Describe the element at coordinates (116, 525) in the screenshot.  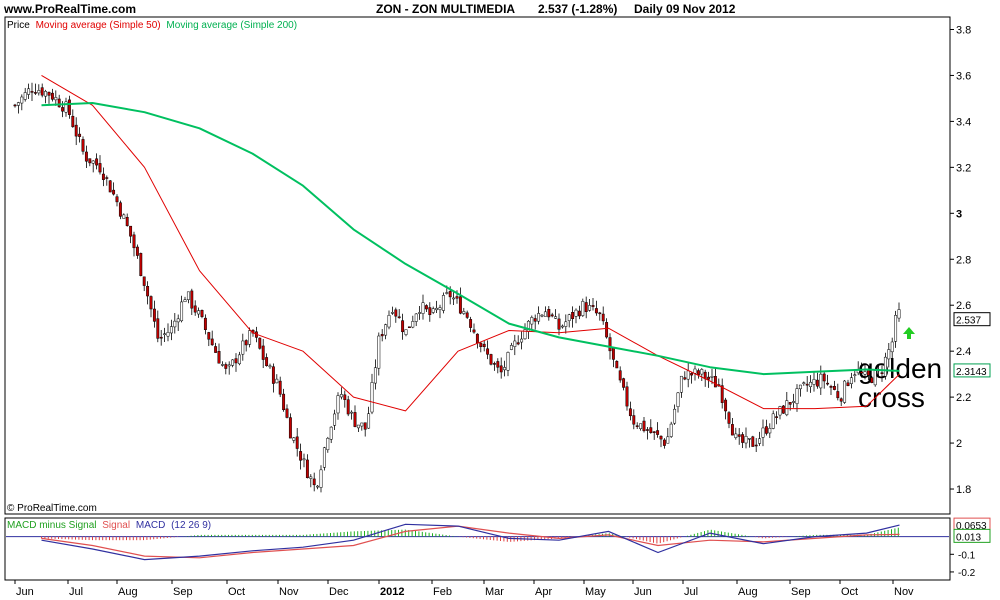
I see `macd-legend-signal: Signal` at that location.